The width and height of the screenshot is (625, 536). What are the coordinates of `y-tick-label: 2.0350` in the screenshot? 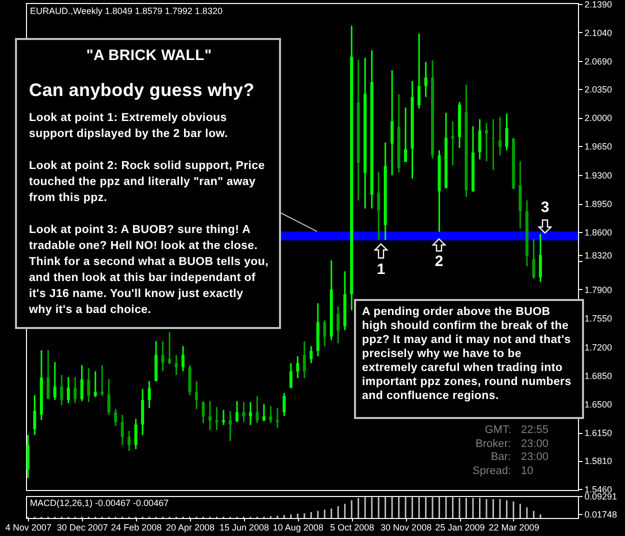 It's located at (598, 89).